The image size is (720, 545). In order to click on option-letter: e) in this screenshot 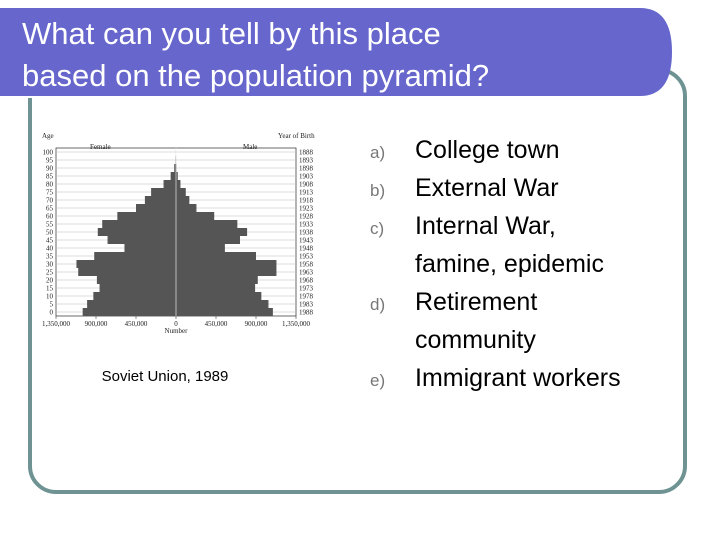, I will do `click(377, 380)`.